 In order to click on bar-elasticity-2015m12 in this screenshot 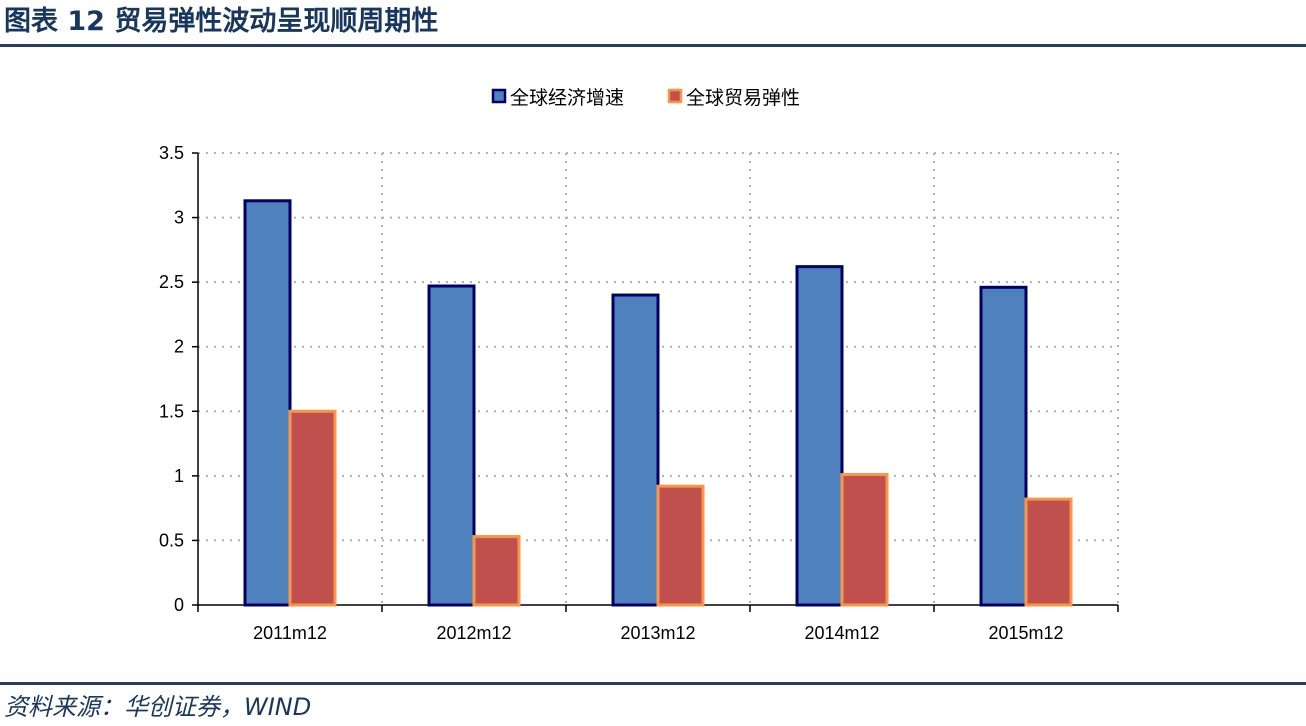, I will do `click(1048, 552)`.